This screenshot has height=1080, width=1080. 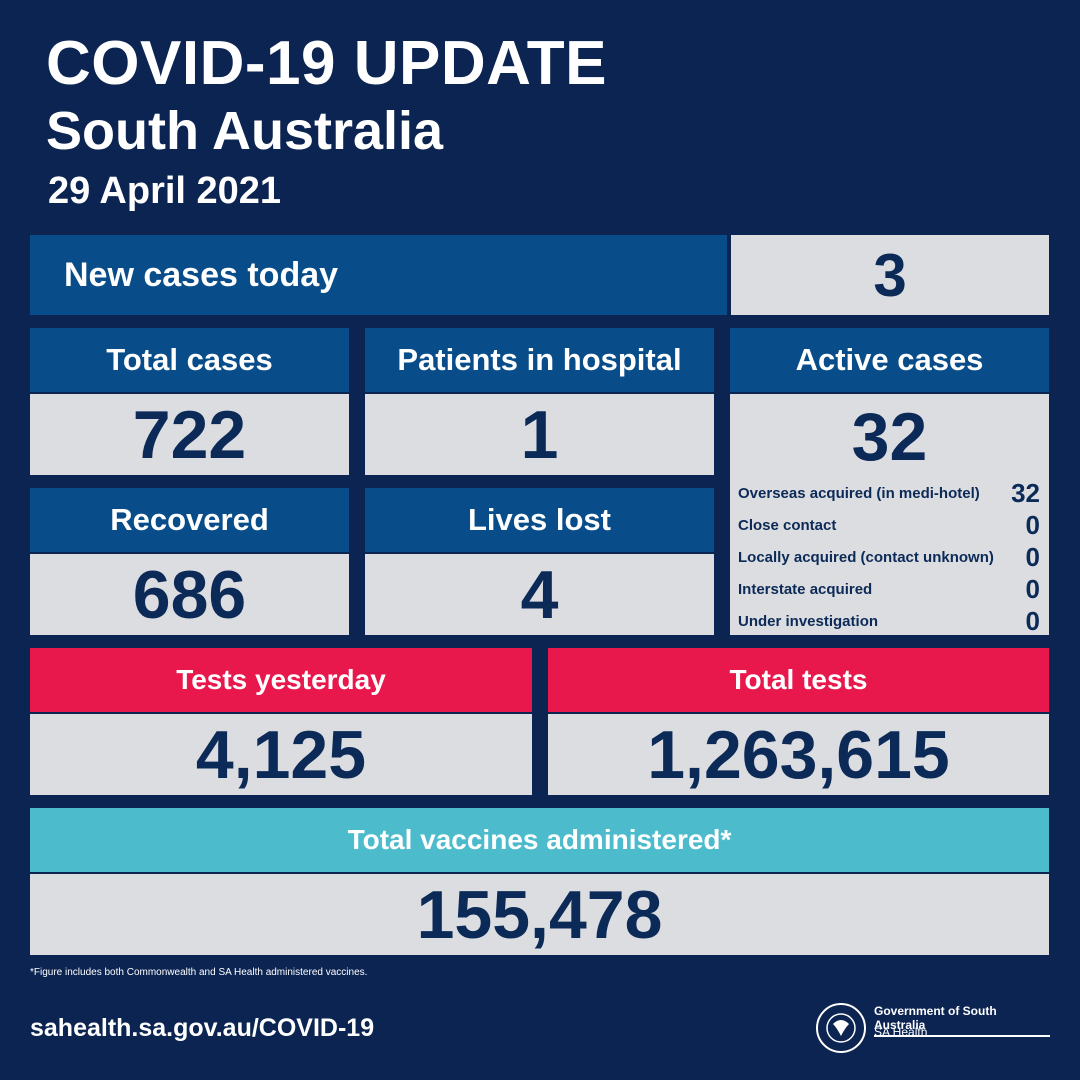 What do you see at coordinates (805, 589) in the screenshot?
I see `breakdown-label: Interstate acquired` at bounding box center [805, 589].